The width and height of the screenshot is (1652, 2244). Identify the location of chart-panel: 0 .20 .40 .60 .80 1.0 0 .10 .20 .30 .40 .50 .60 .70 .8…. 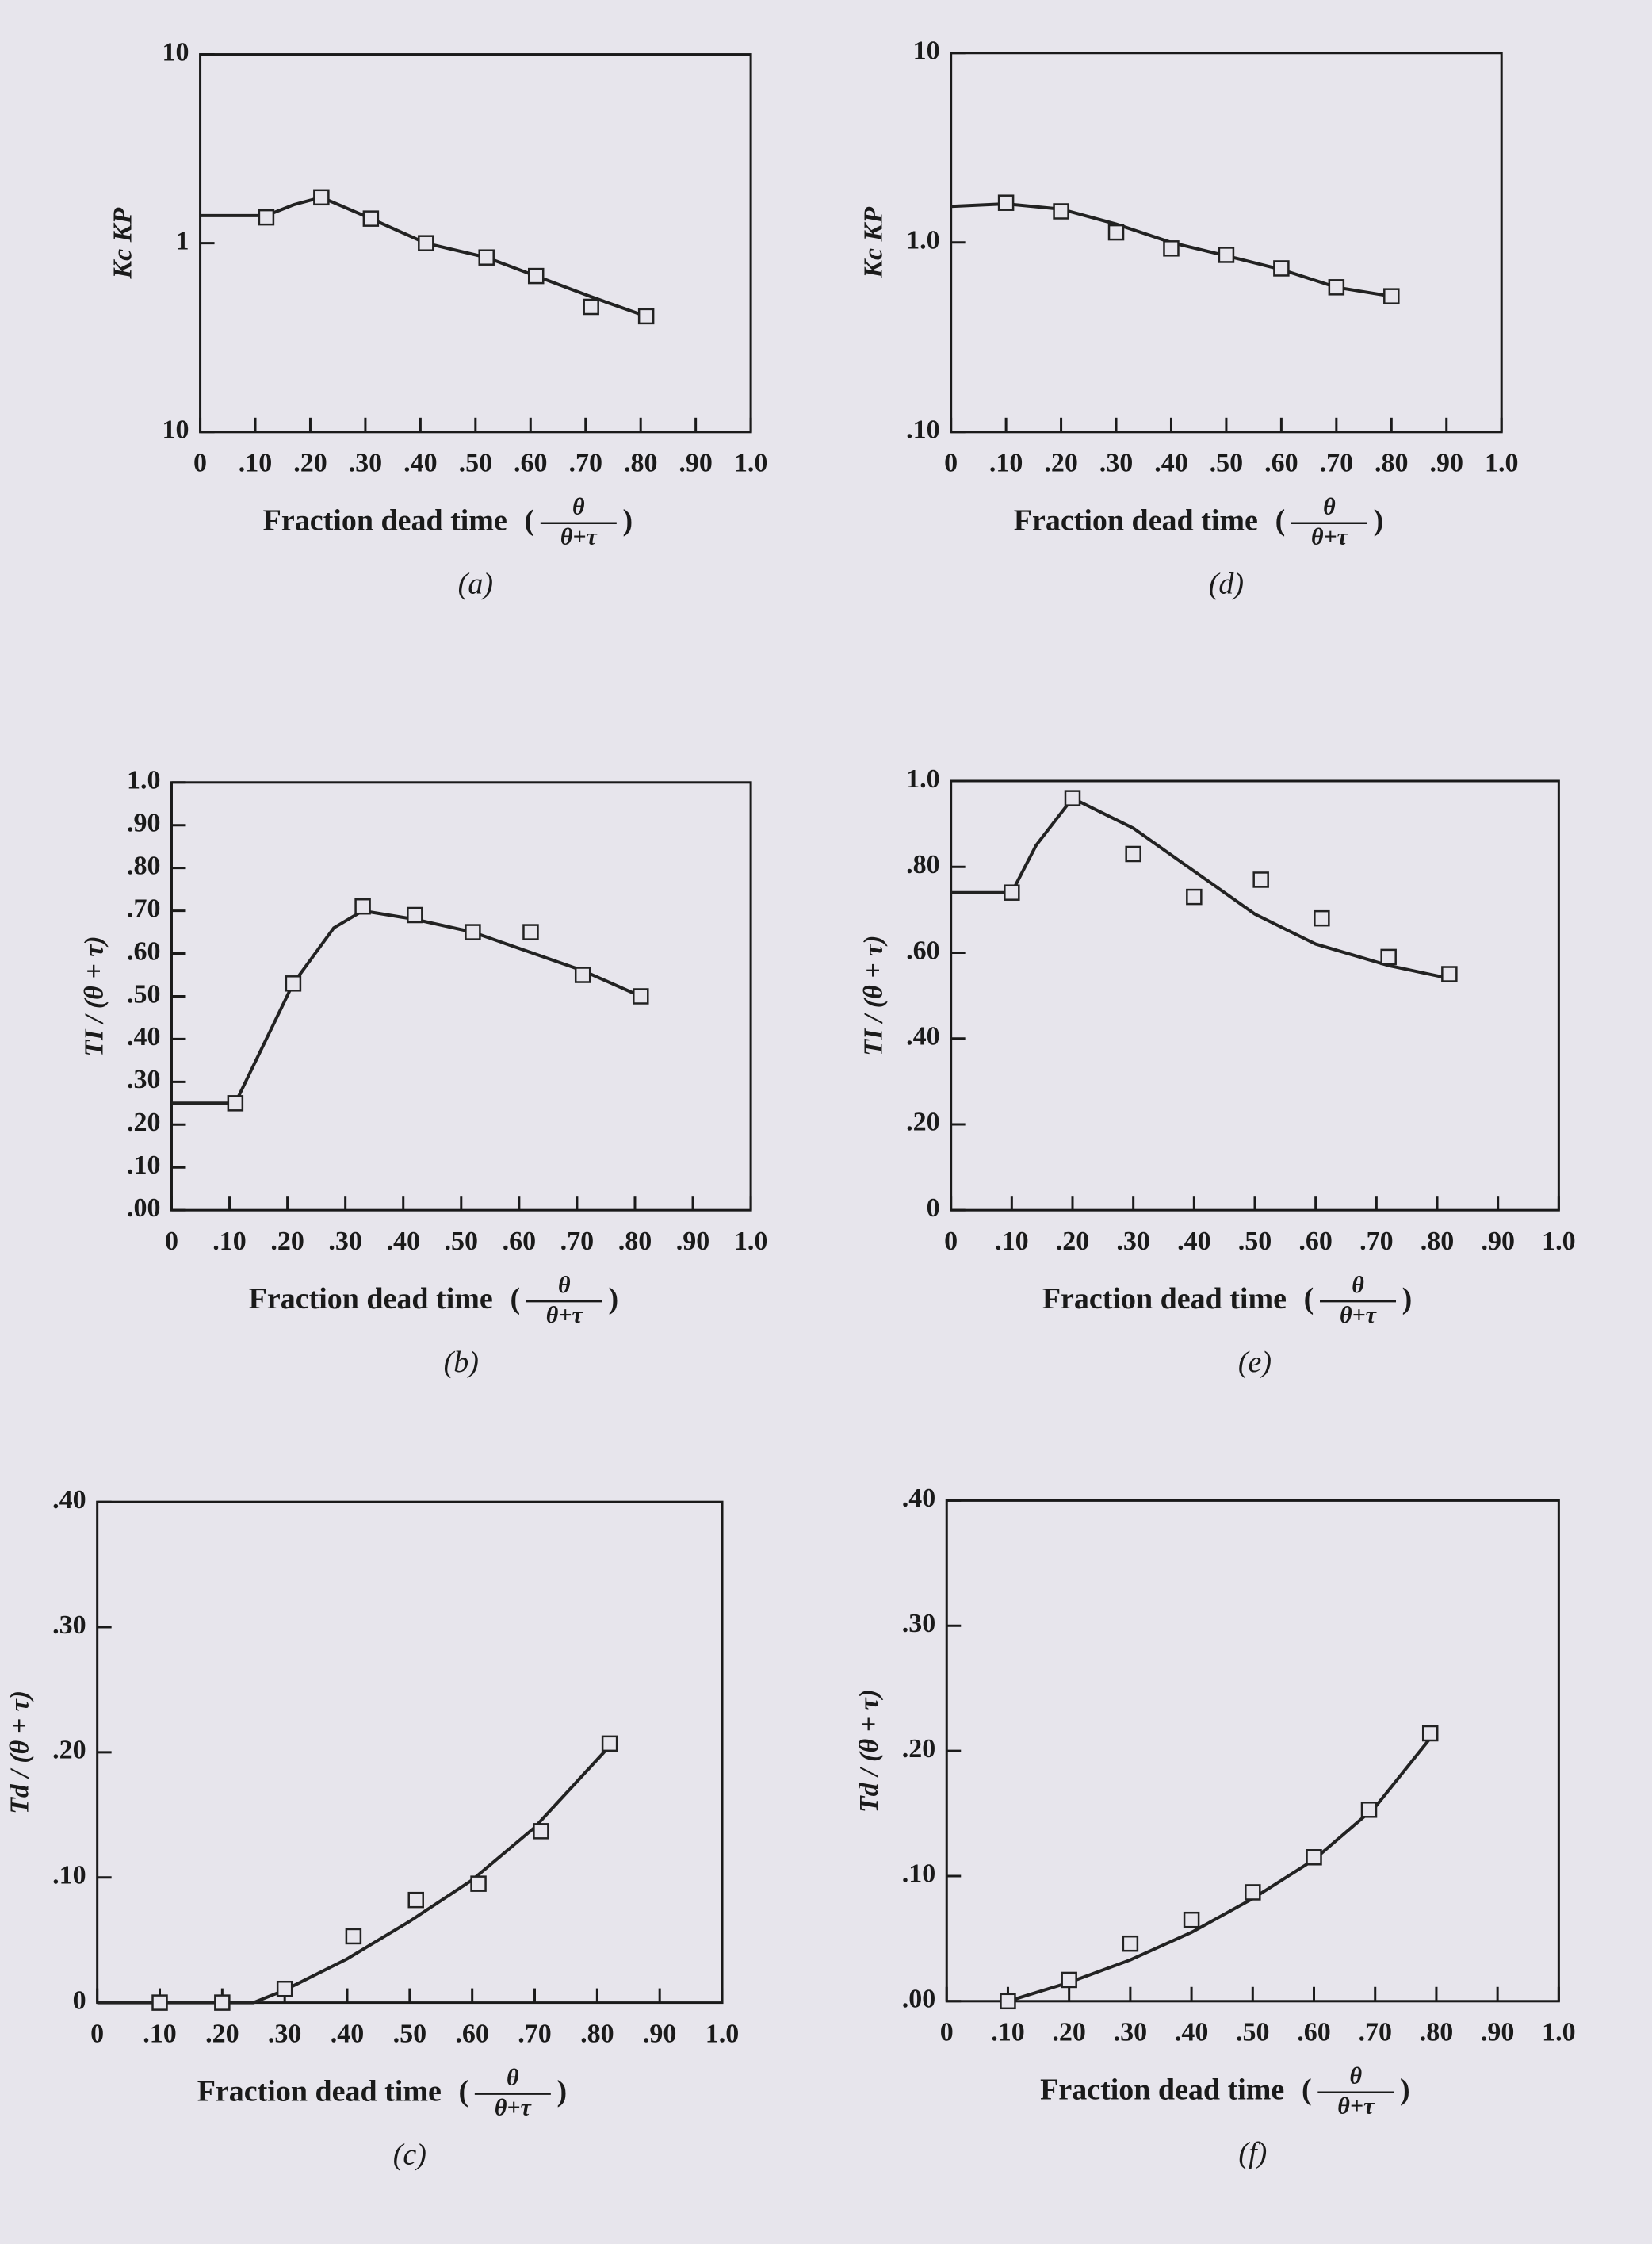
(1217, 1072).